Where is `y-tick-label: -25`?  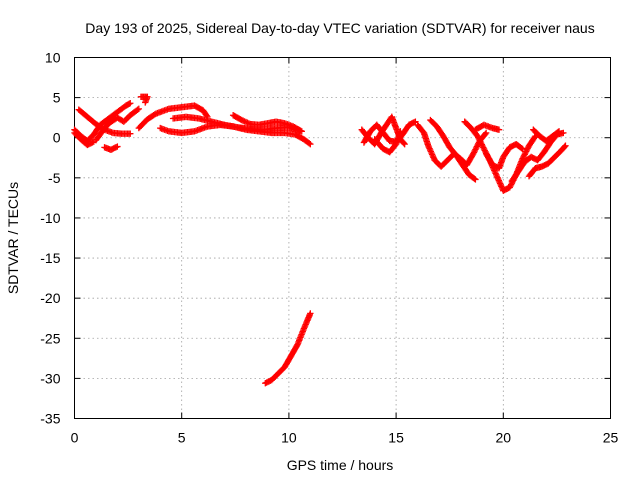
y-tick-label: -25 is located at coordinates (50, 338).